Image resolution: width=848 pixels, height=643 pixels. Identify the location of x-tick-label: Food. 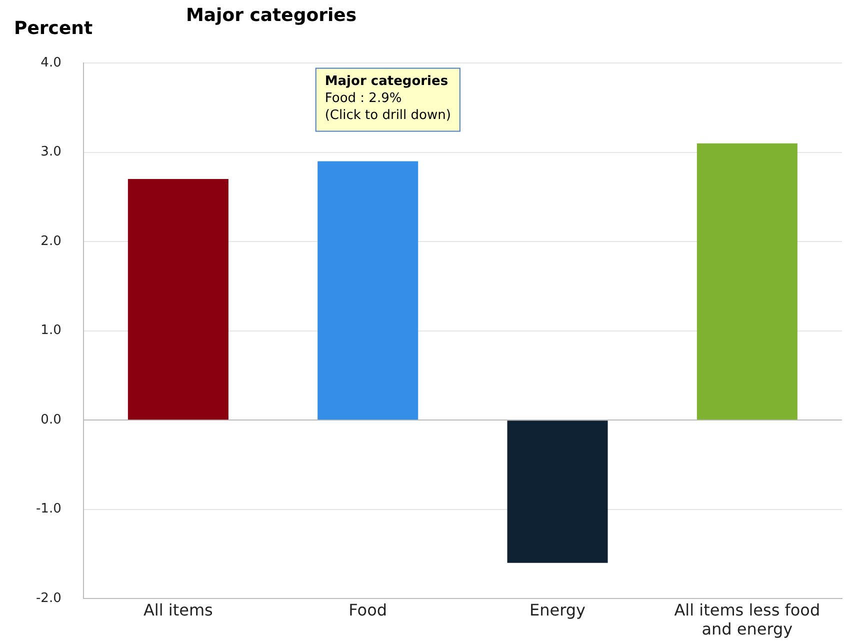
(368, 610).